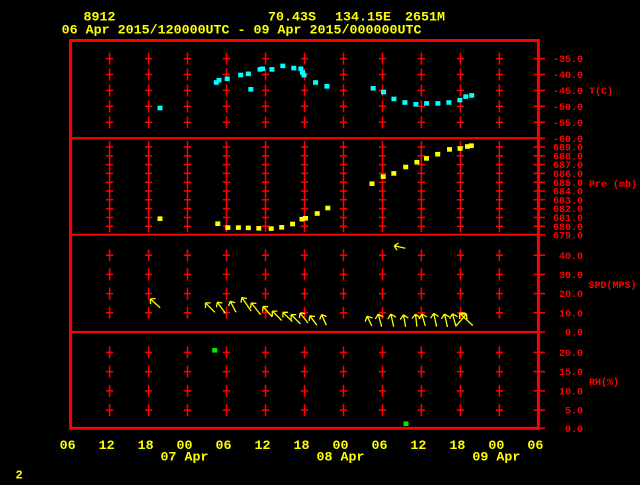  Describe the element at coordinates (568, 175) in the screenshot. I see `svg-text: 686.0` at that location.